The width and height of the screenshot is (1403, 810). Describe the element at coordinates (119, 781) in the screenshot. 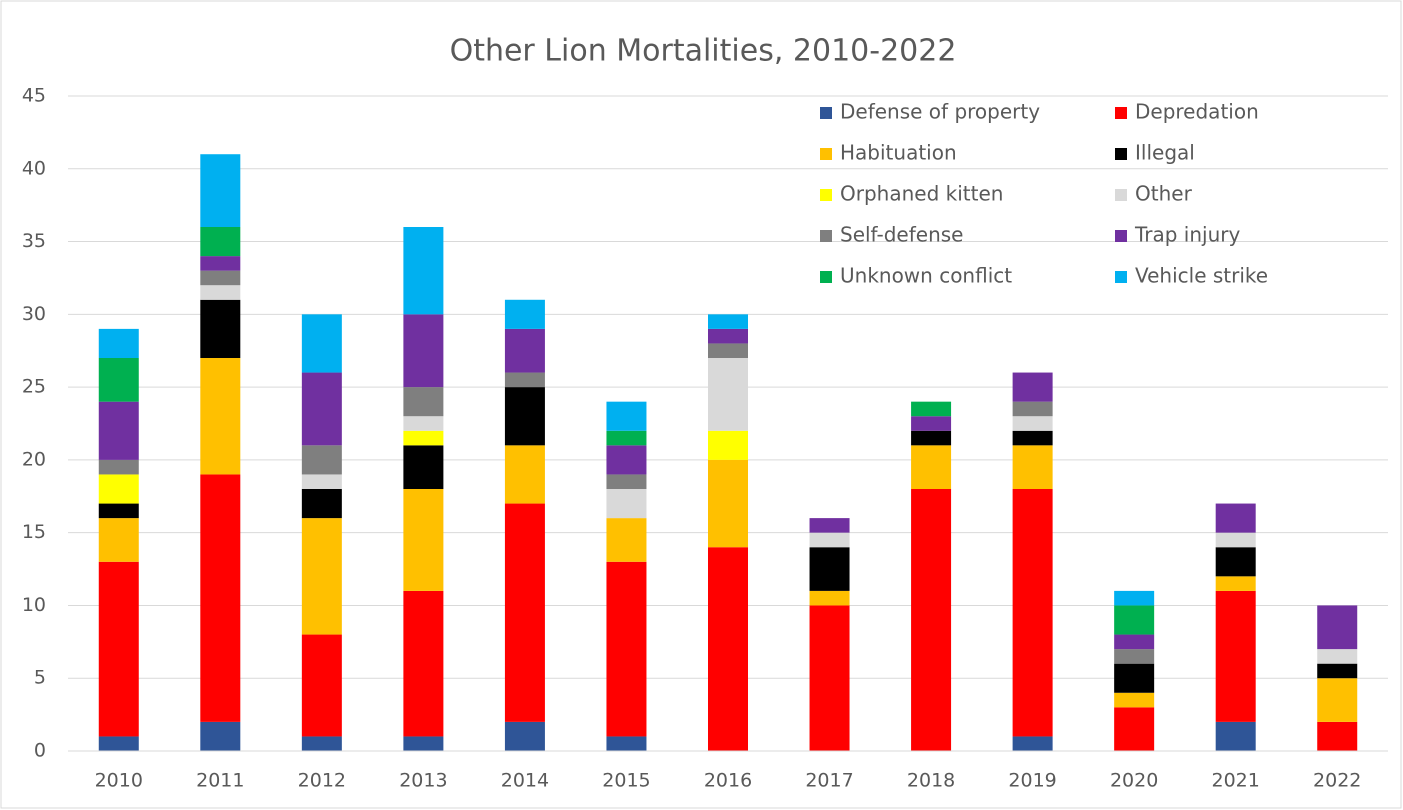

I see `x-tick-label: 2010` at that location.